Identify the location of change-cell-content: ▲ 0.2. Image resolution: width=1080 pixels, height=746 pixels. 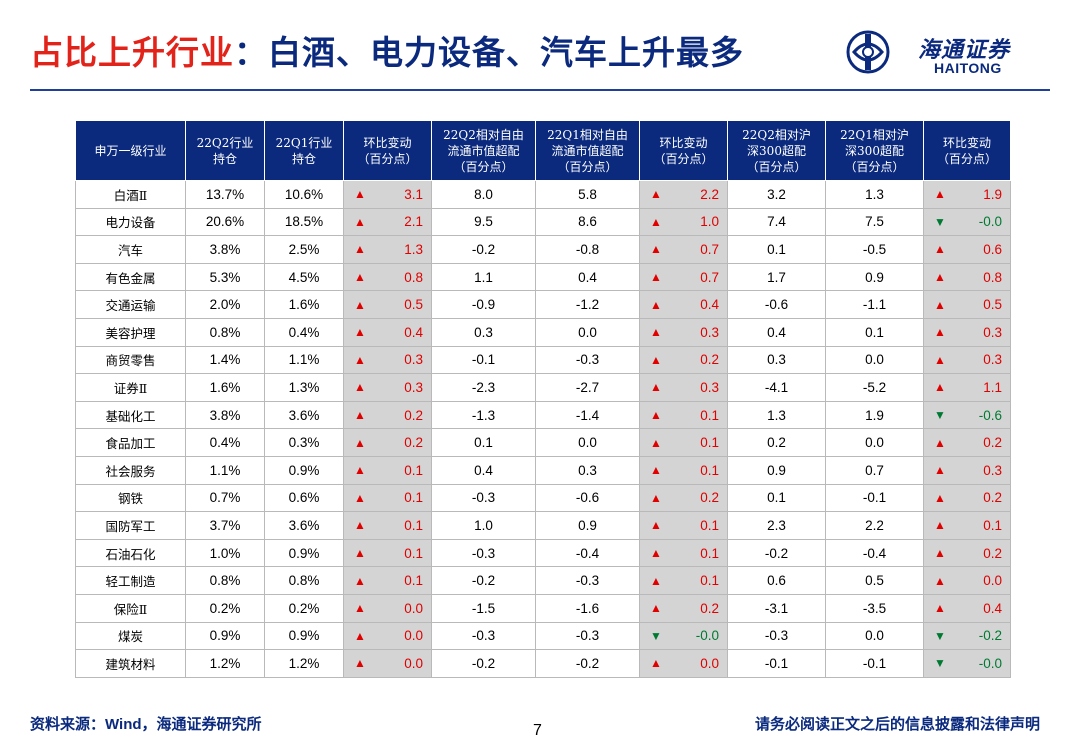
(387, 415).